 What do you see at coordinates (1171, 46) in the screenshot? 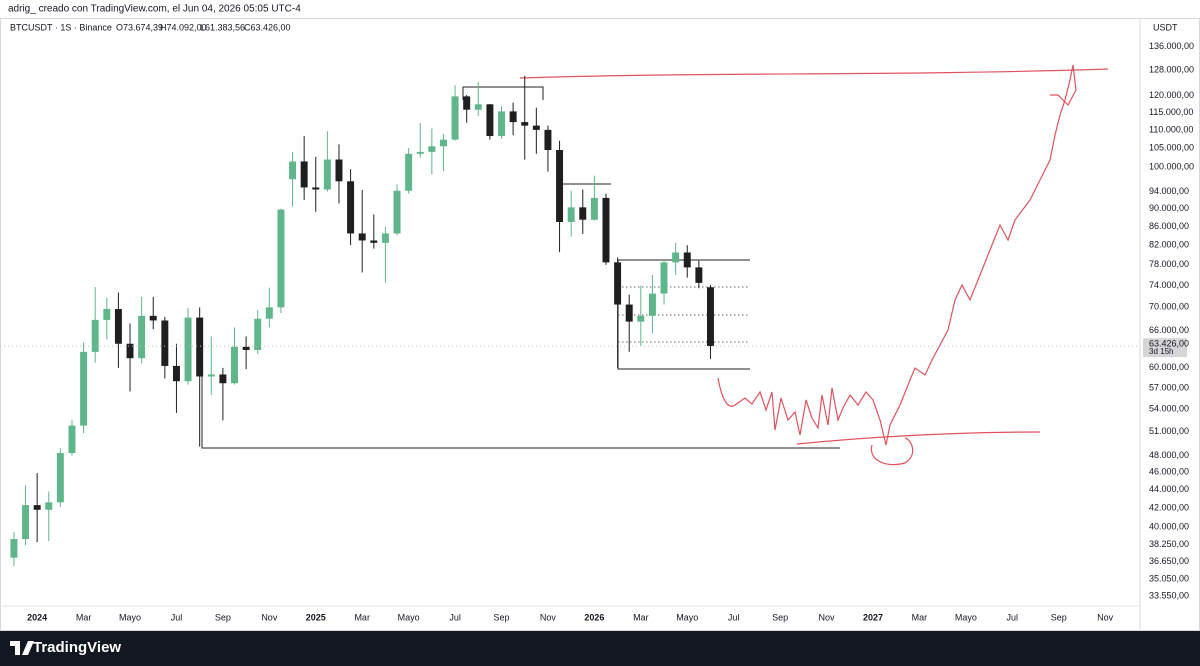
I see `y-tick-label: 136.000,00` at bounding box center [1171, 46].